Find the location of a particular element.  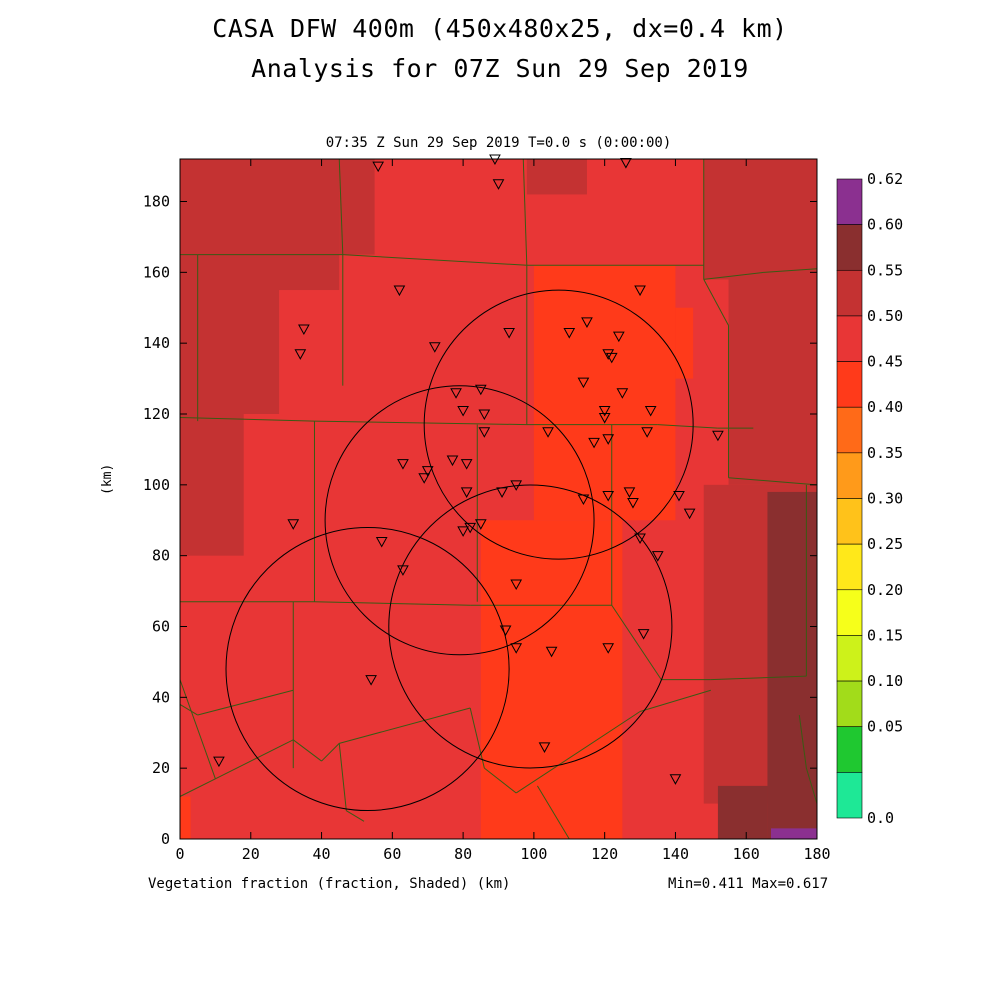

y-tick-label: 0 is located at coordinates (165, 839).